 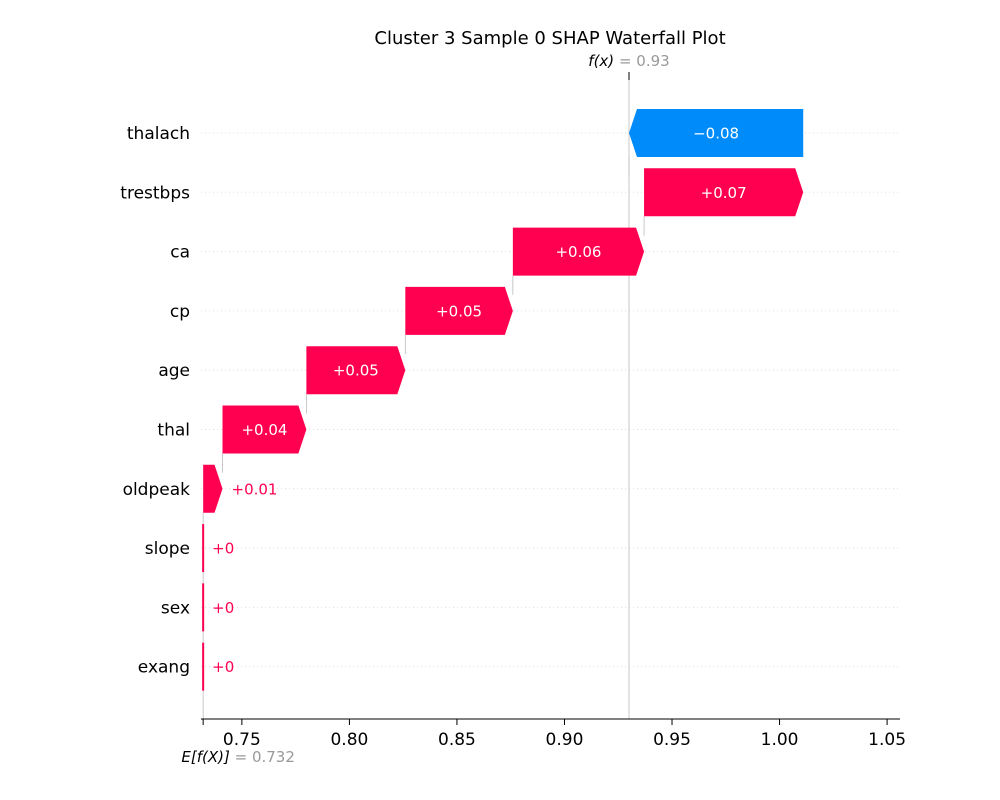 What do you see at coordinates (223, 608) in the screenshot?
I see `value-label-sex: +0` at bounding box center [223, 608].